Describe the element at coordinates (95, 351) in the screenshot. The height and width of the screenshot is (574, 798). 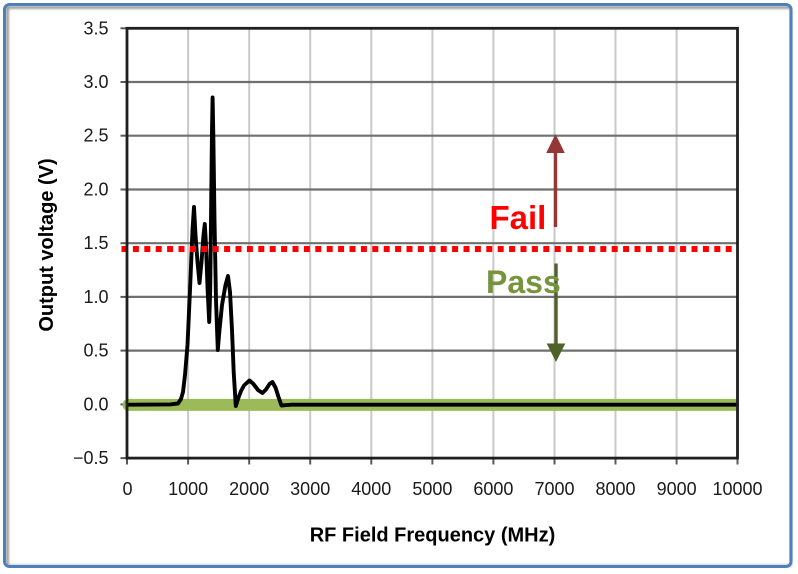
I see `svg-text: 0.5` at that location.